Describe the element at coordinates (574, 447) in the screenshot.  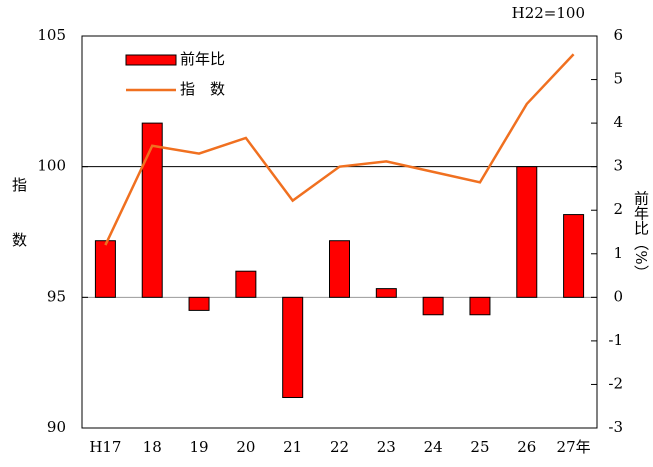
I see `x-tick-label: 27年` at that location.